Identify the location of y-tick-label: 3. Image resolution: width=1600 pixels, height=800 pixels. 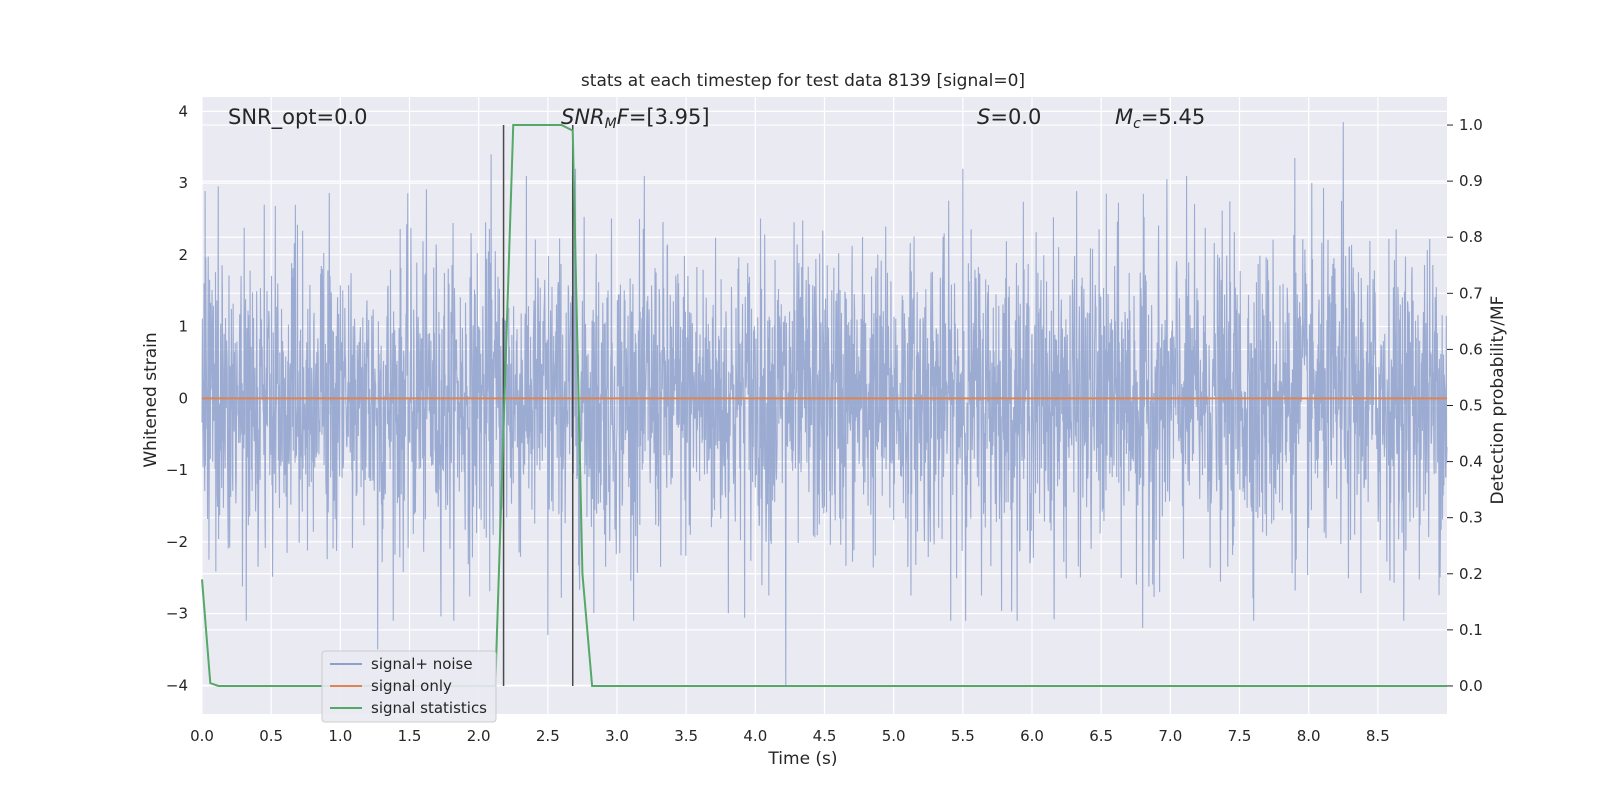
(183, 183).